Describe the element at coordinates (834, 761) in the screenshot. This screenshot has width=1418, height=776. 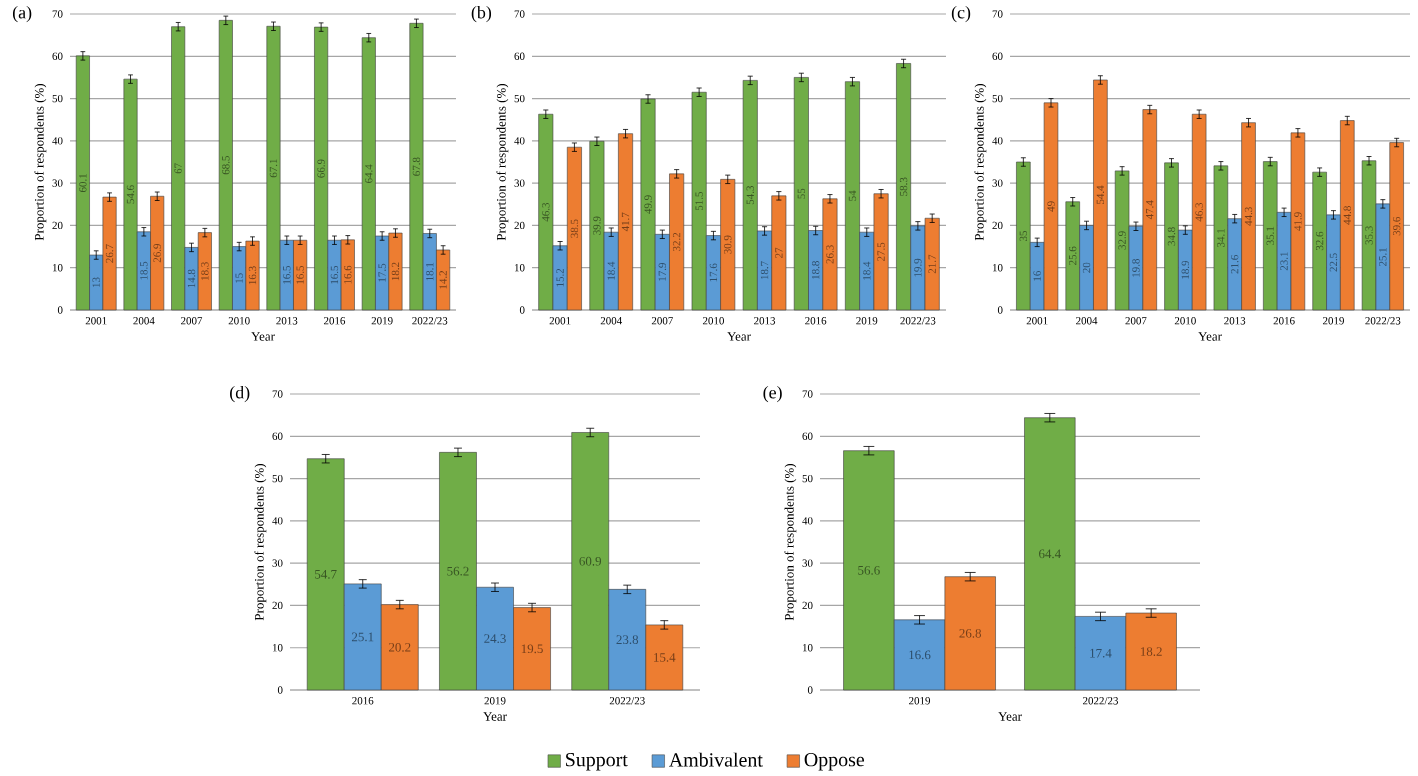
I see `legend-label: Oppose` at that location.